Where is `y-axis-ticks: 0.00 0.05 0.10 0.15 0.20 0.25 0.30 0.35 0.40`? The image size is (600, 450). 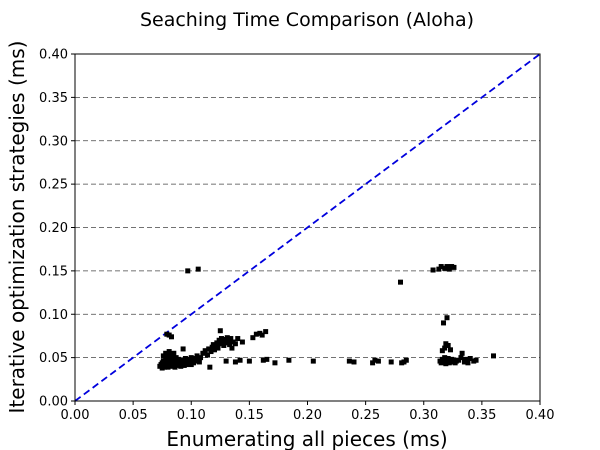 y-axis-ticks: 0.00 0.05 0.10 0.15 0.20 0.25 0.30 0.35 0.40 is located at coordinates (57, 229).